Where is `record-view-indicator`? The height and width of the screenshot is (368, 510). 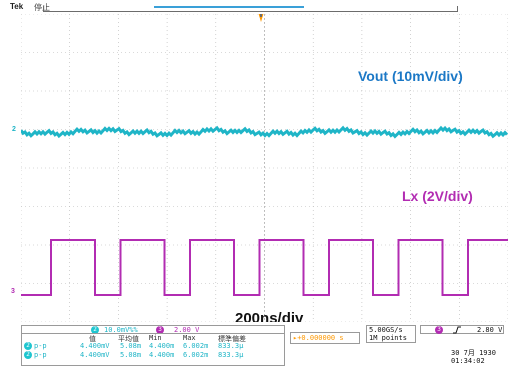 record-view-indicator is located at coordinates (229, 7).